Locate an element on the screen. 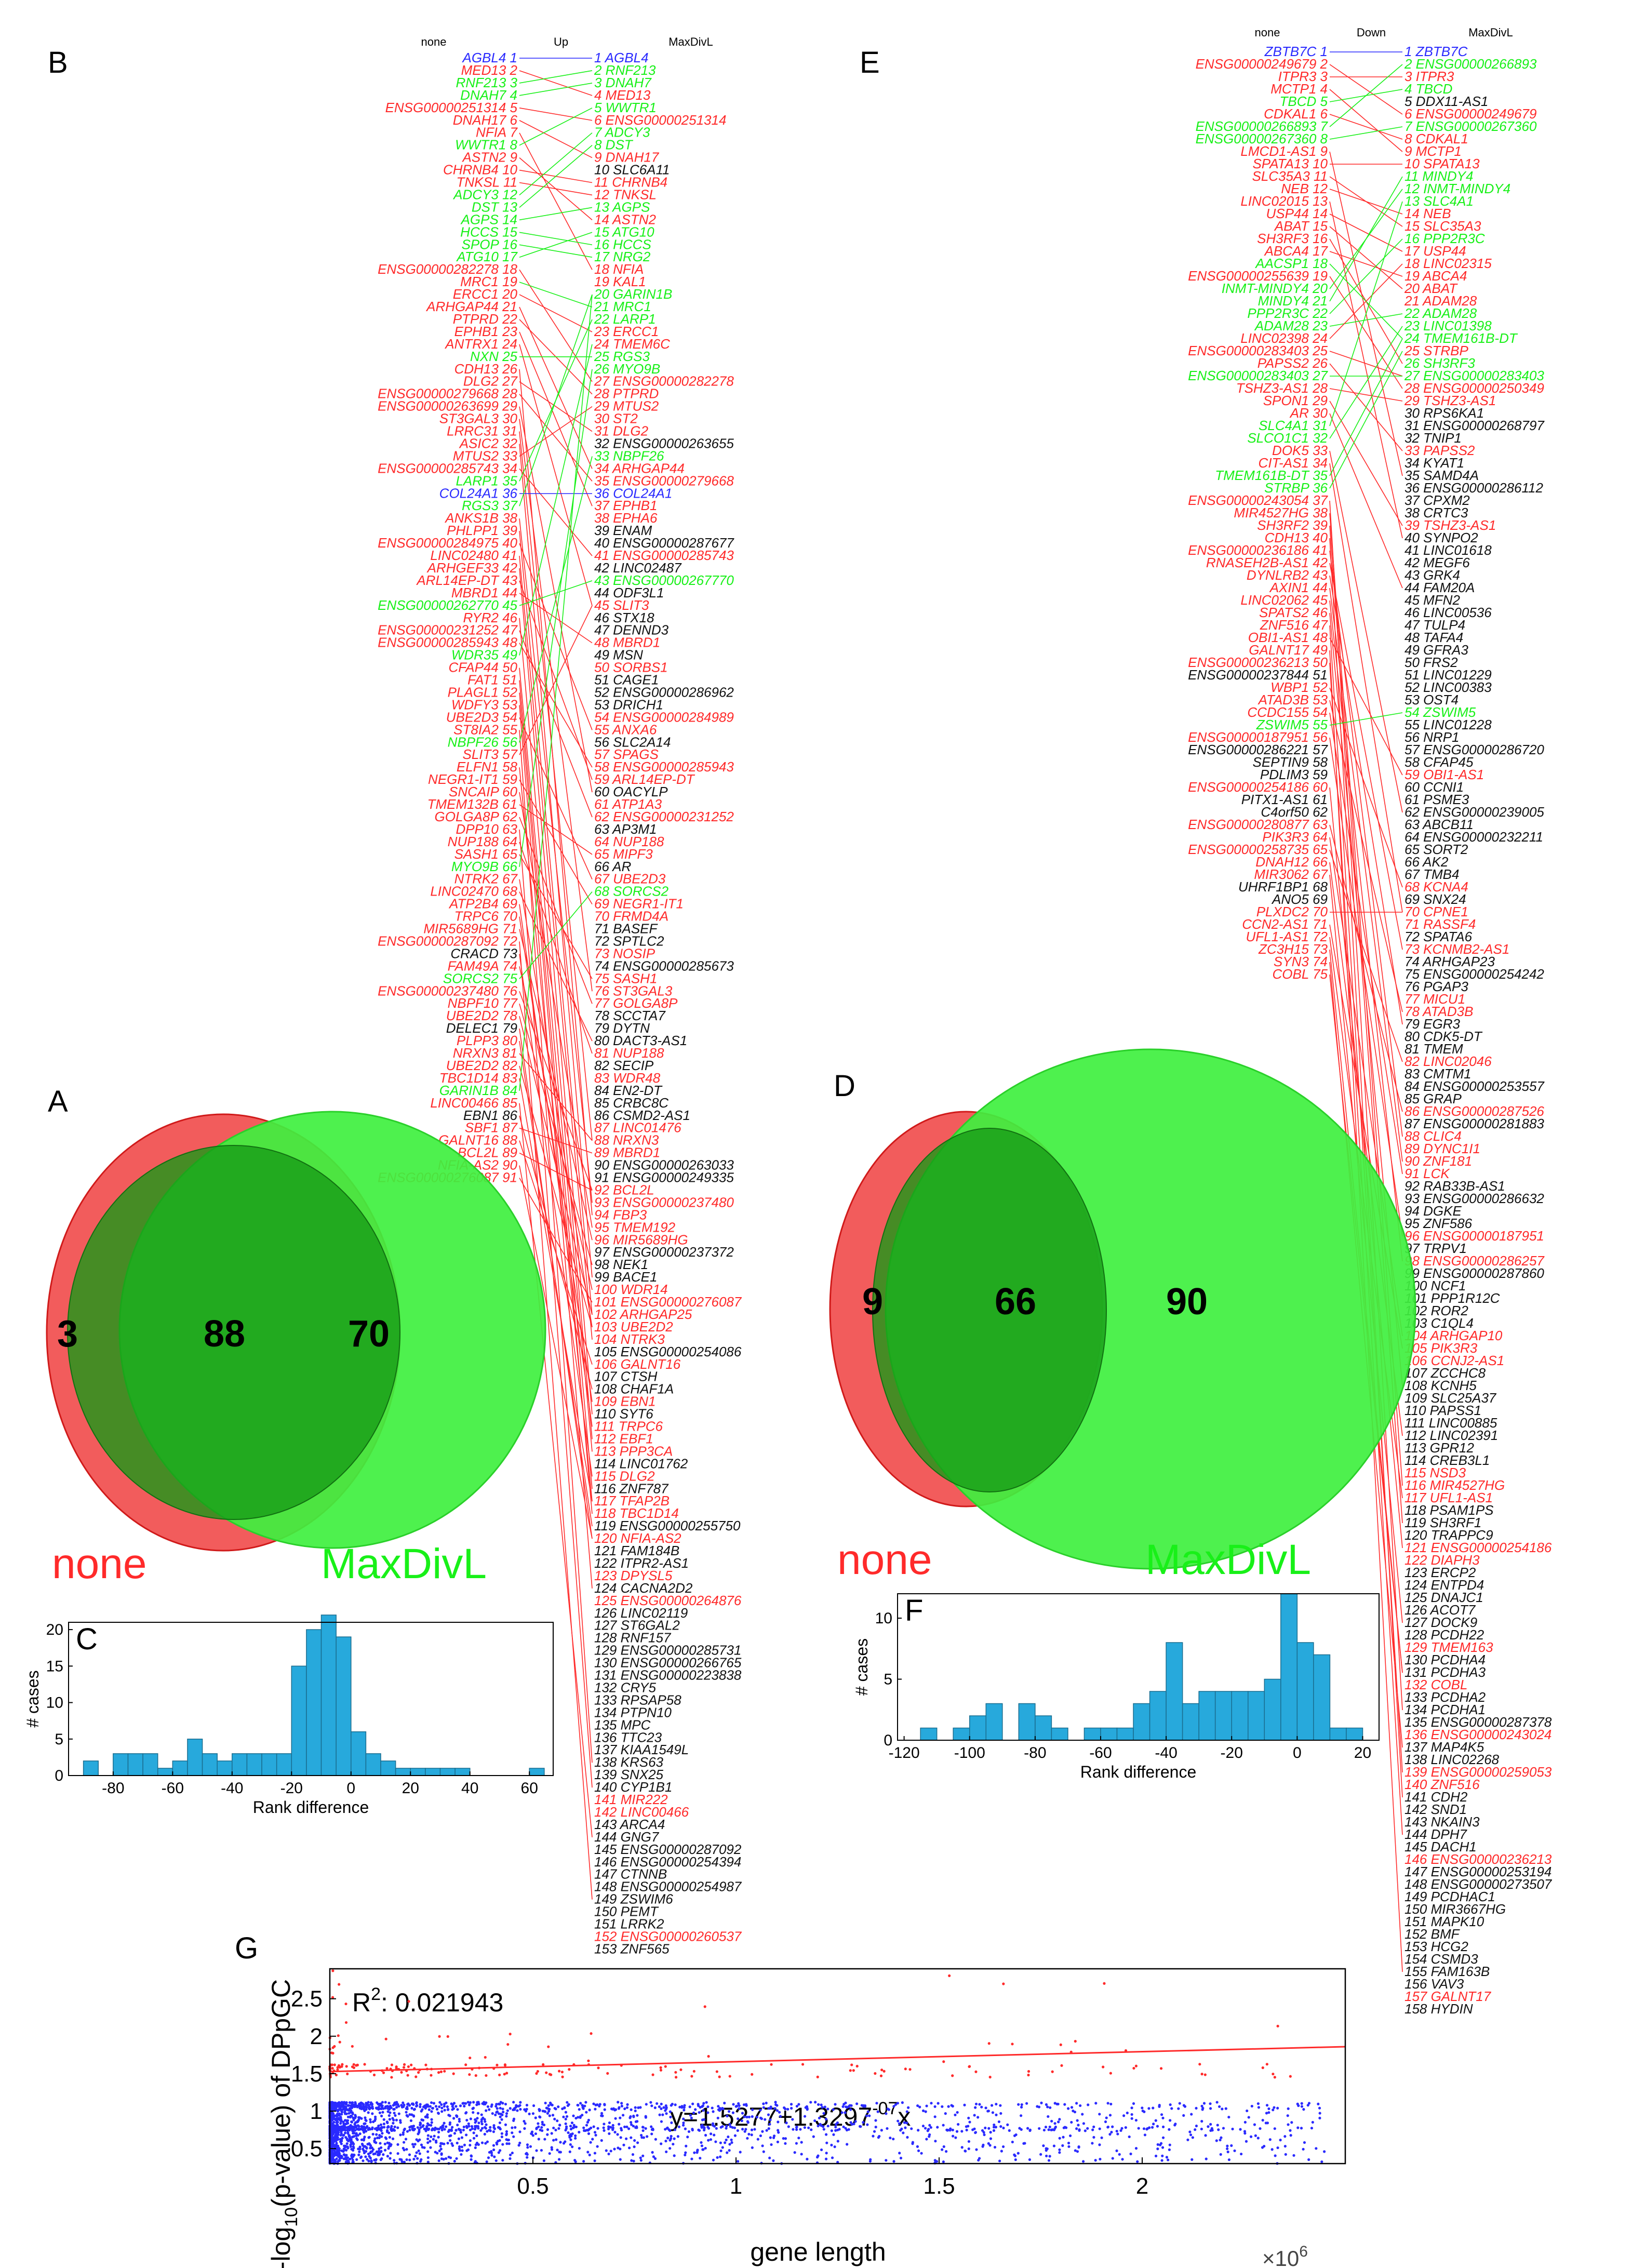  hist-c-bar is located at coordinates (165, 1772).